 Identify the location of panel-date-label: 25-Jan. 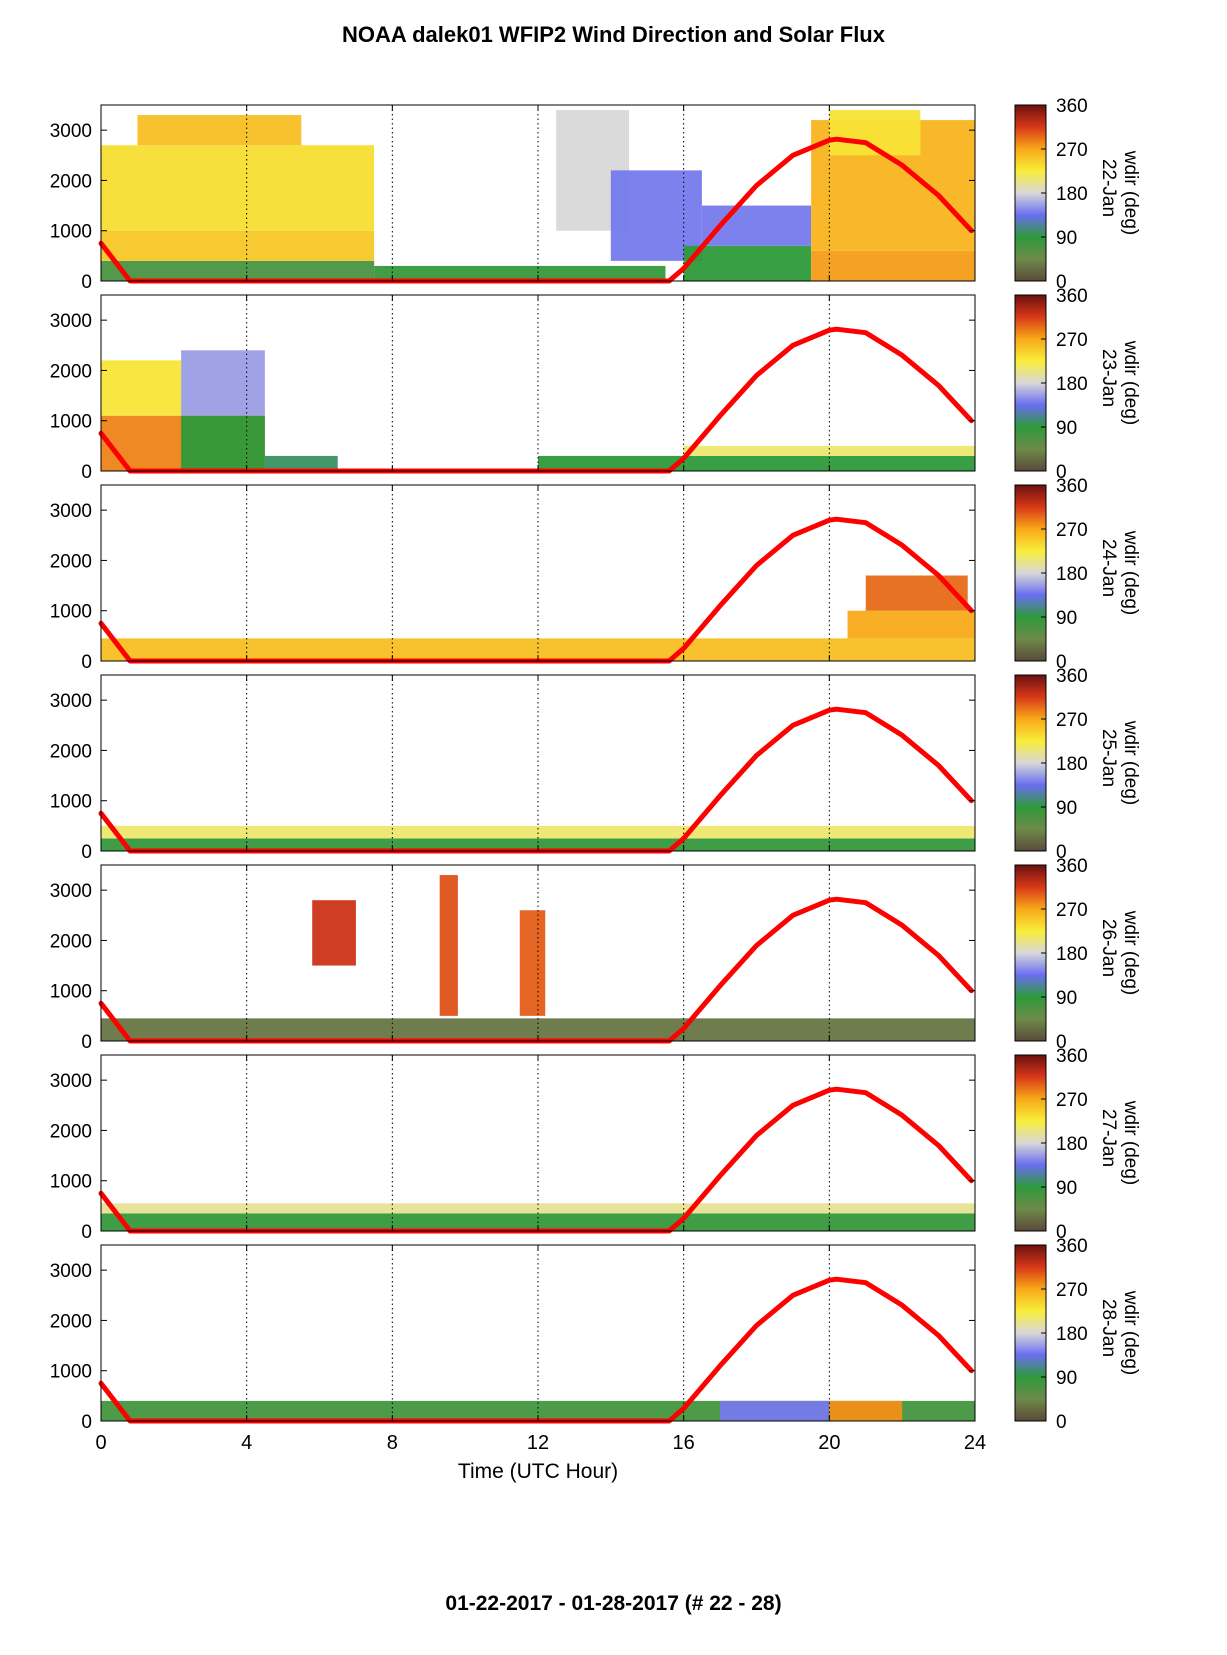
(1108, 758).